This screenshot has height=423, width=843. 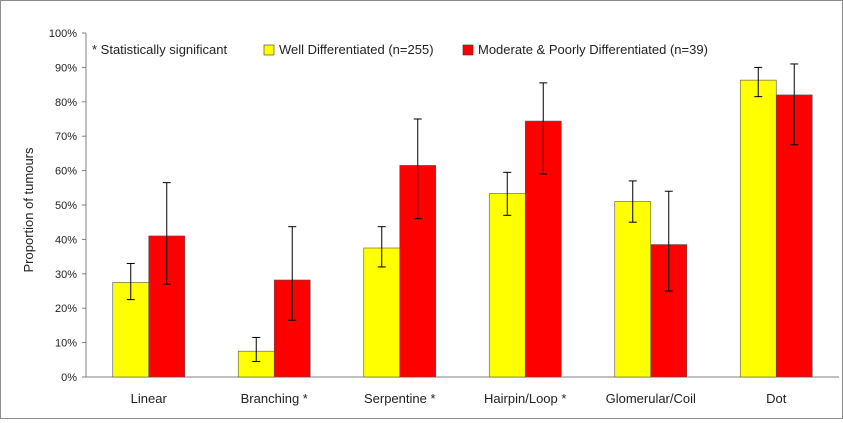 I want to click on y-axis-label: Proportion of tumours, so click(x=28, y=210).